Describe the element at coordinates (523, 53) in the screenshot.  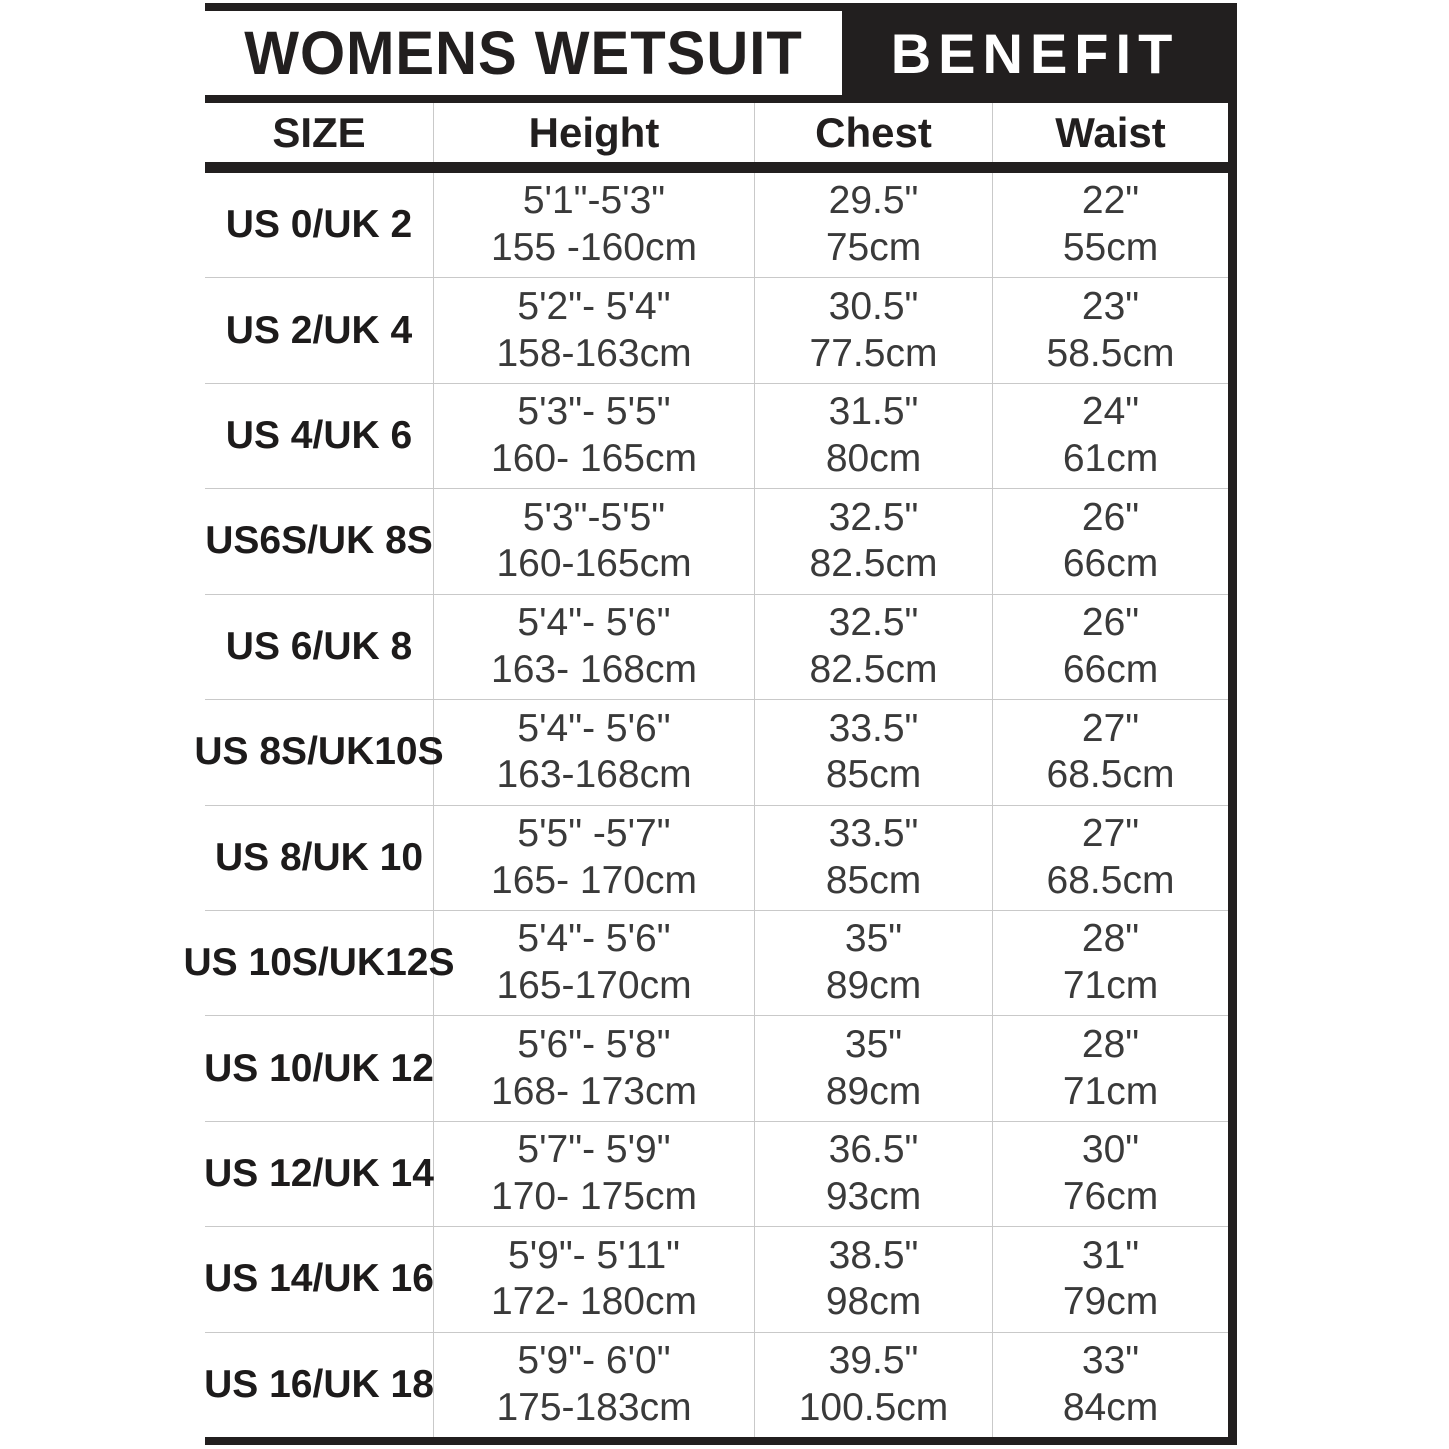
I see `chart-title: WOMENS WETSUIT` at that location.